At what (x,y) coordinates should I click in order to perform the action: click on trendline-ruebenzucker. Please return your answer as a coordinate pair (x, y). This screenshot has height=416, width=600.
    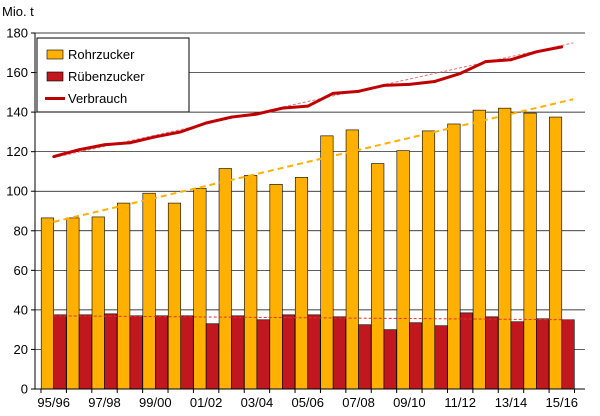
    Looking at the image, I should click on (313, 318).